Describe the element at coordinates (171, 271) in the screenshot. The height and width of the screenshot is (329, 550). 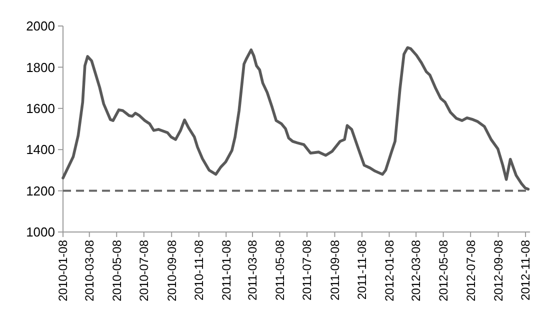
I see `x-tick-label: 2010-09-08` at that location.